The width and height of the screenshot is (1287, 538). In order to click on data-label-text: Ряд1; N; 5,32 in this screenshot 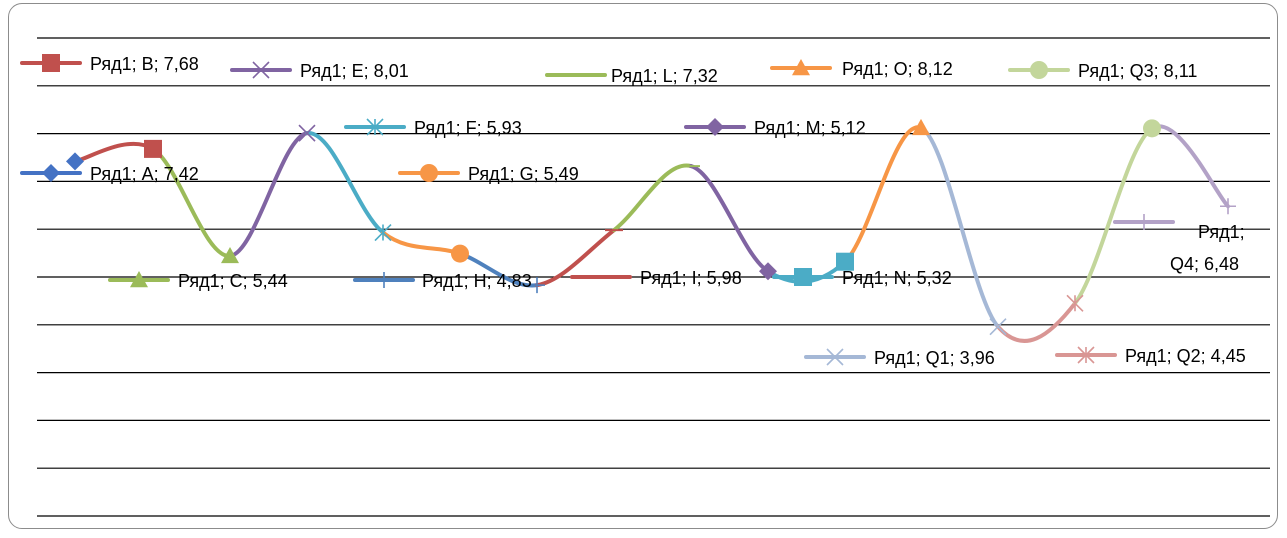, I will do `click(897, 278)`.